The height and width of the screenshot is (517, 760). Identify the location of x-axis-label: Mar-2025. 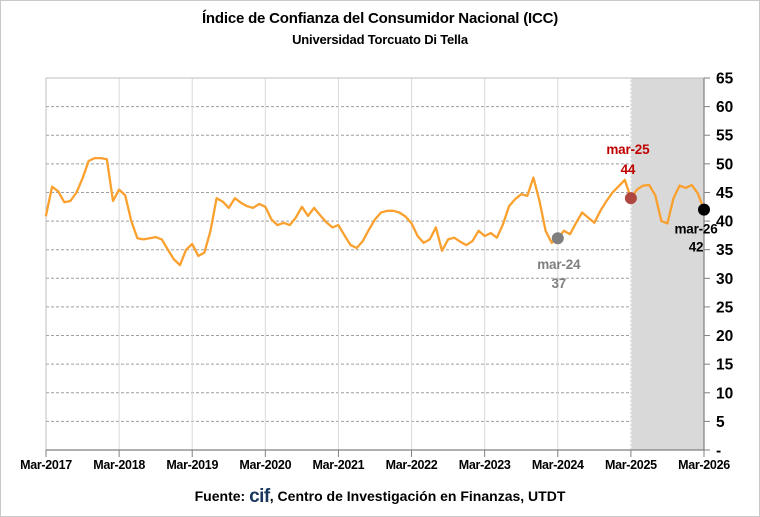
(631, 465).